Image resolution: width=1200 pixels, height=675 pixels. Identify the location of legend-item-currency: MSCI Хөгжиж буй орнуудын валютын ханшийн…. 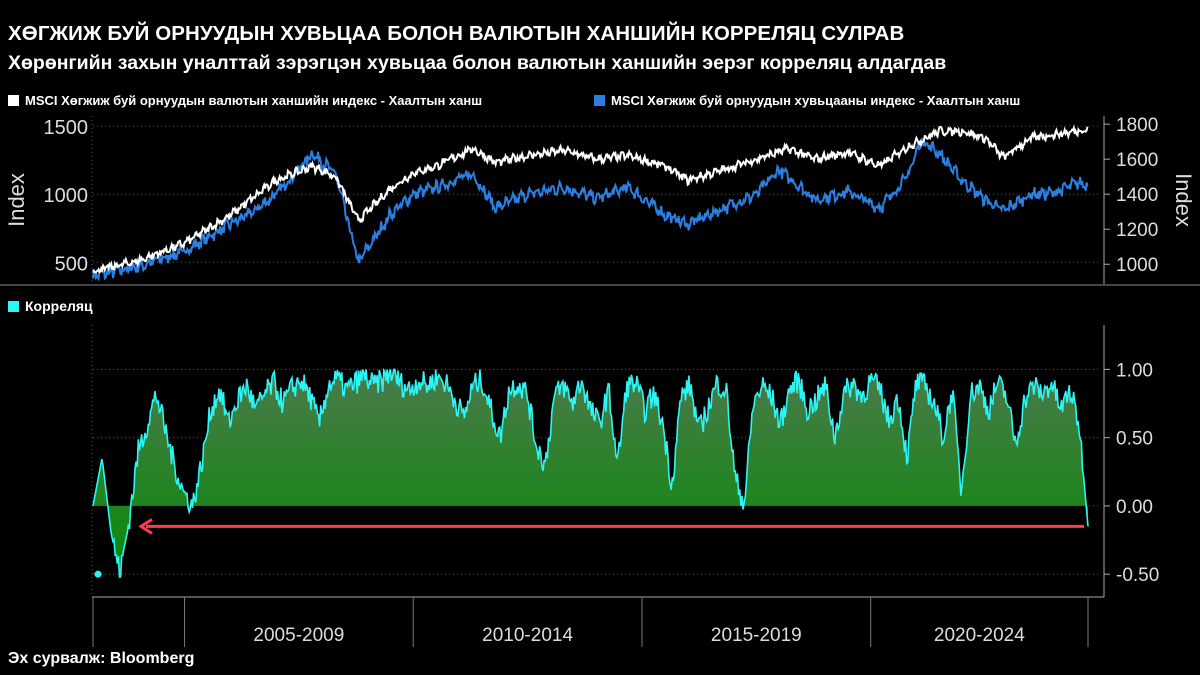
(245, 100).